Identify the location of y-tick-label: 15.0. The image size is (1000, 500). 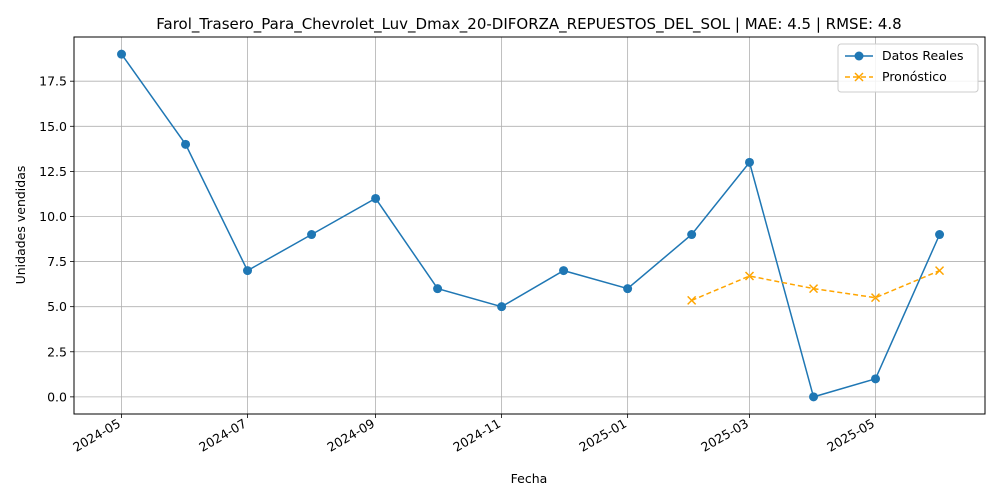
(53, 126).